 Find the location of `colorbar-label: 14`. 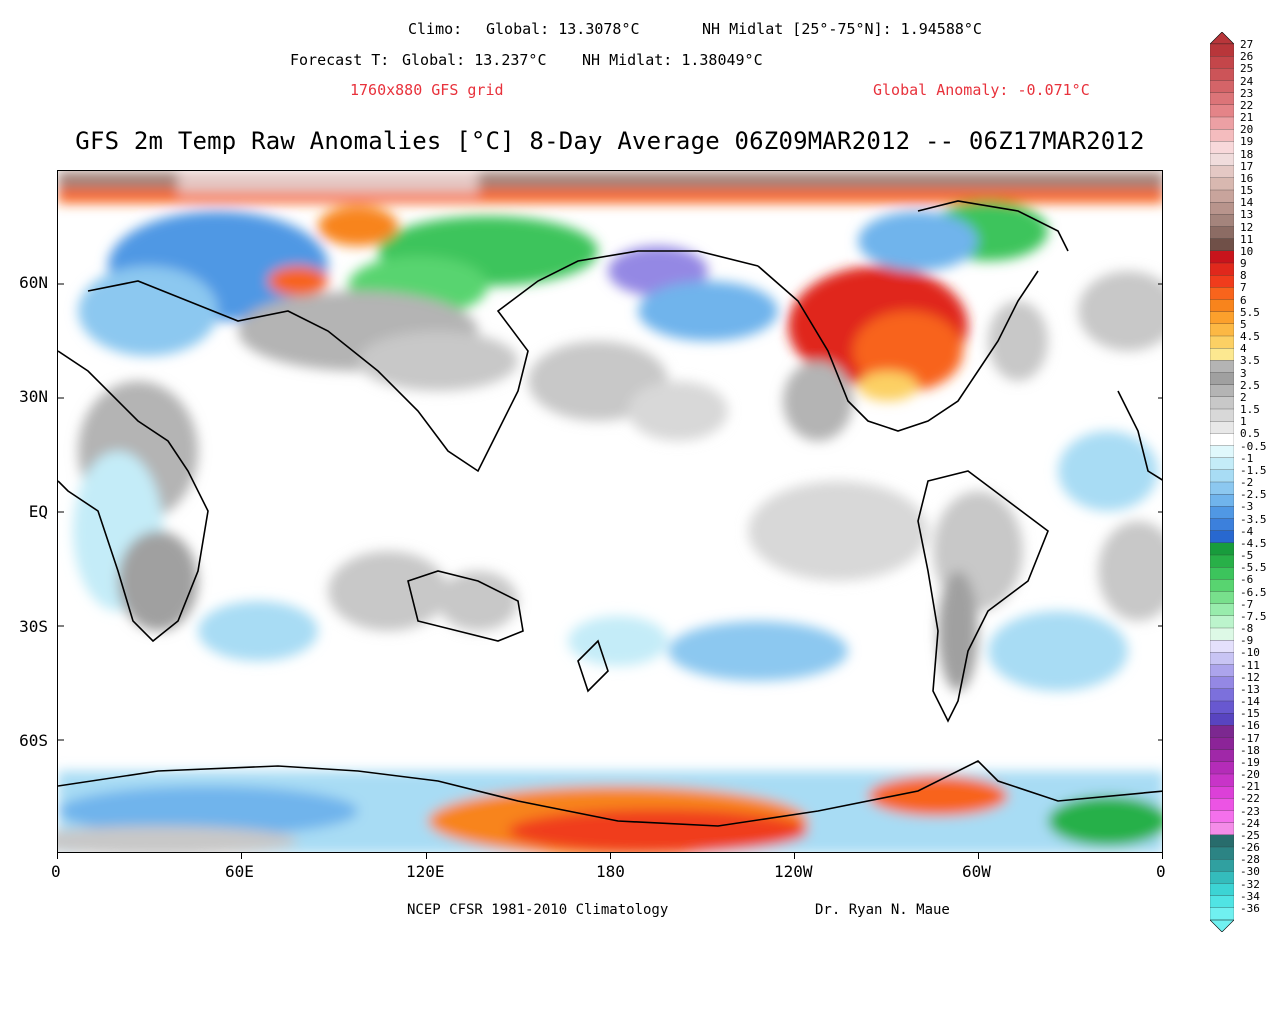

colorbar-label: 14 is located at coordinates (1247, 203).